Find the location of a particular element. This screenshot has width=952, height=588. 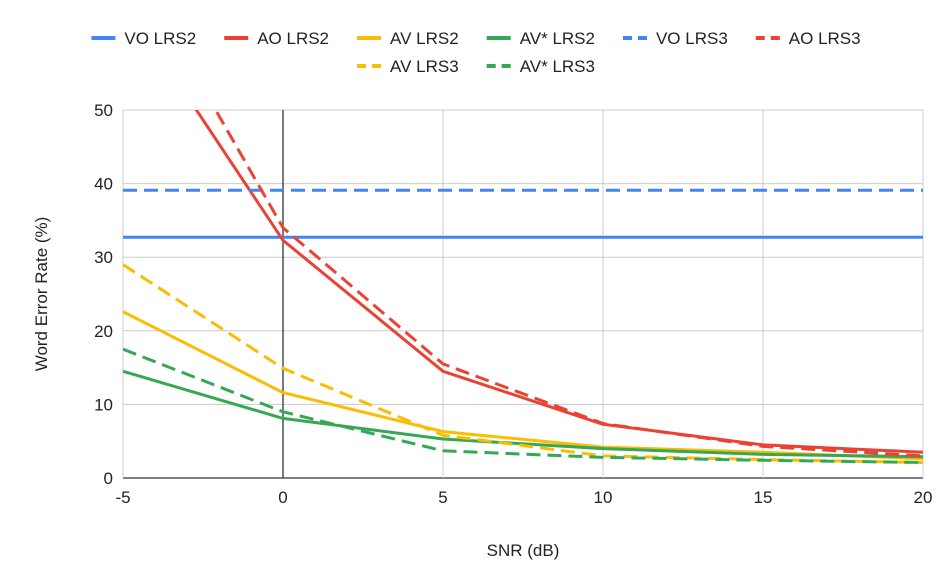

x-tick-label: 5 is located at coordinates (442, 497).